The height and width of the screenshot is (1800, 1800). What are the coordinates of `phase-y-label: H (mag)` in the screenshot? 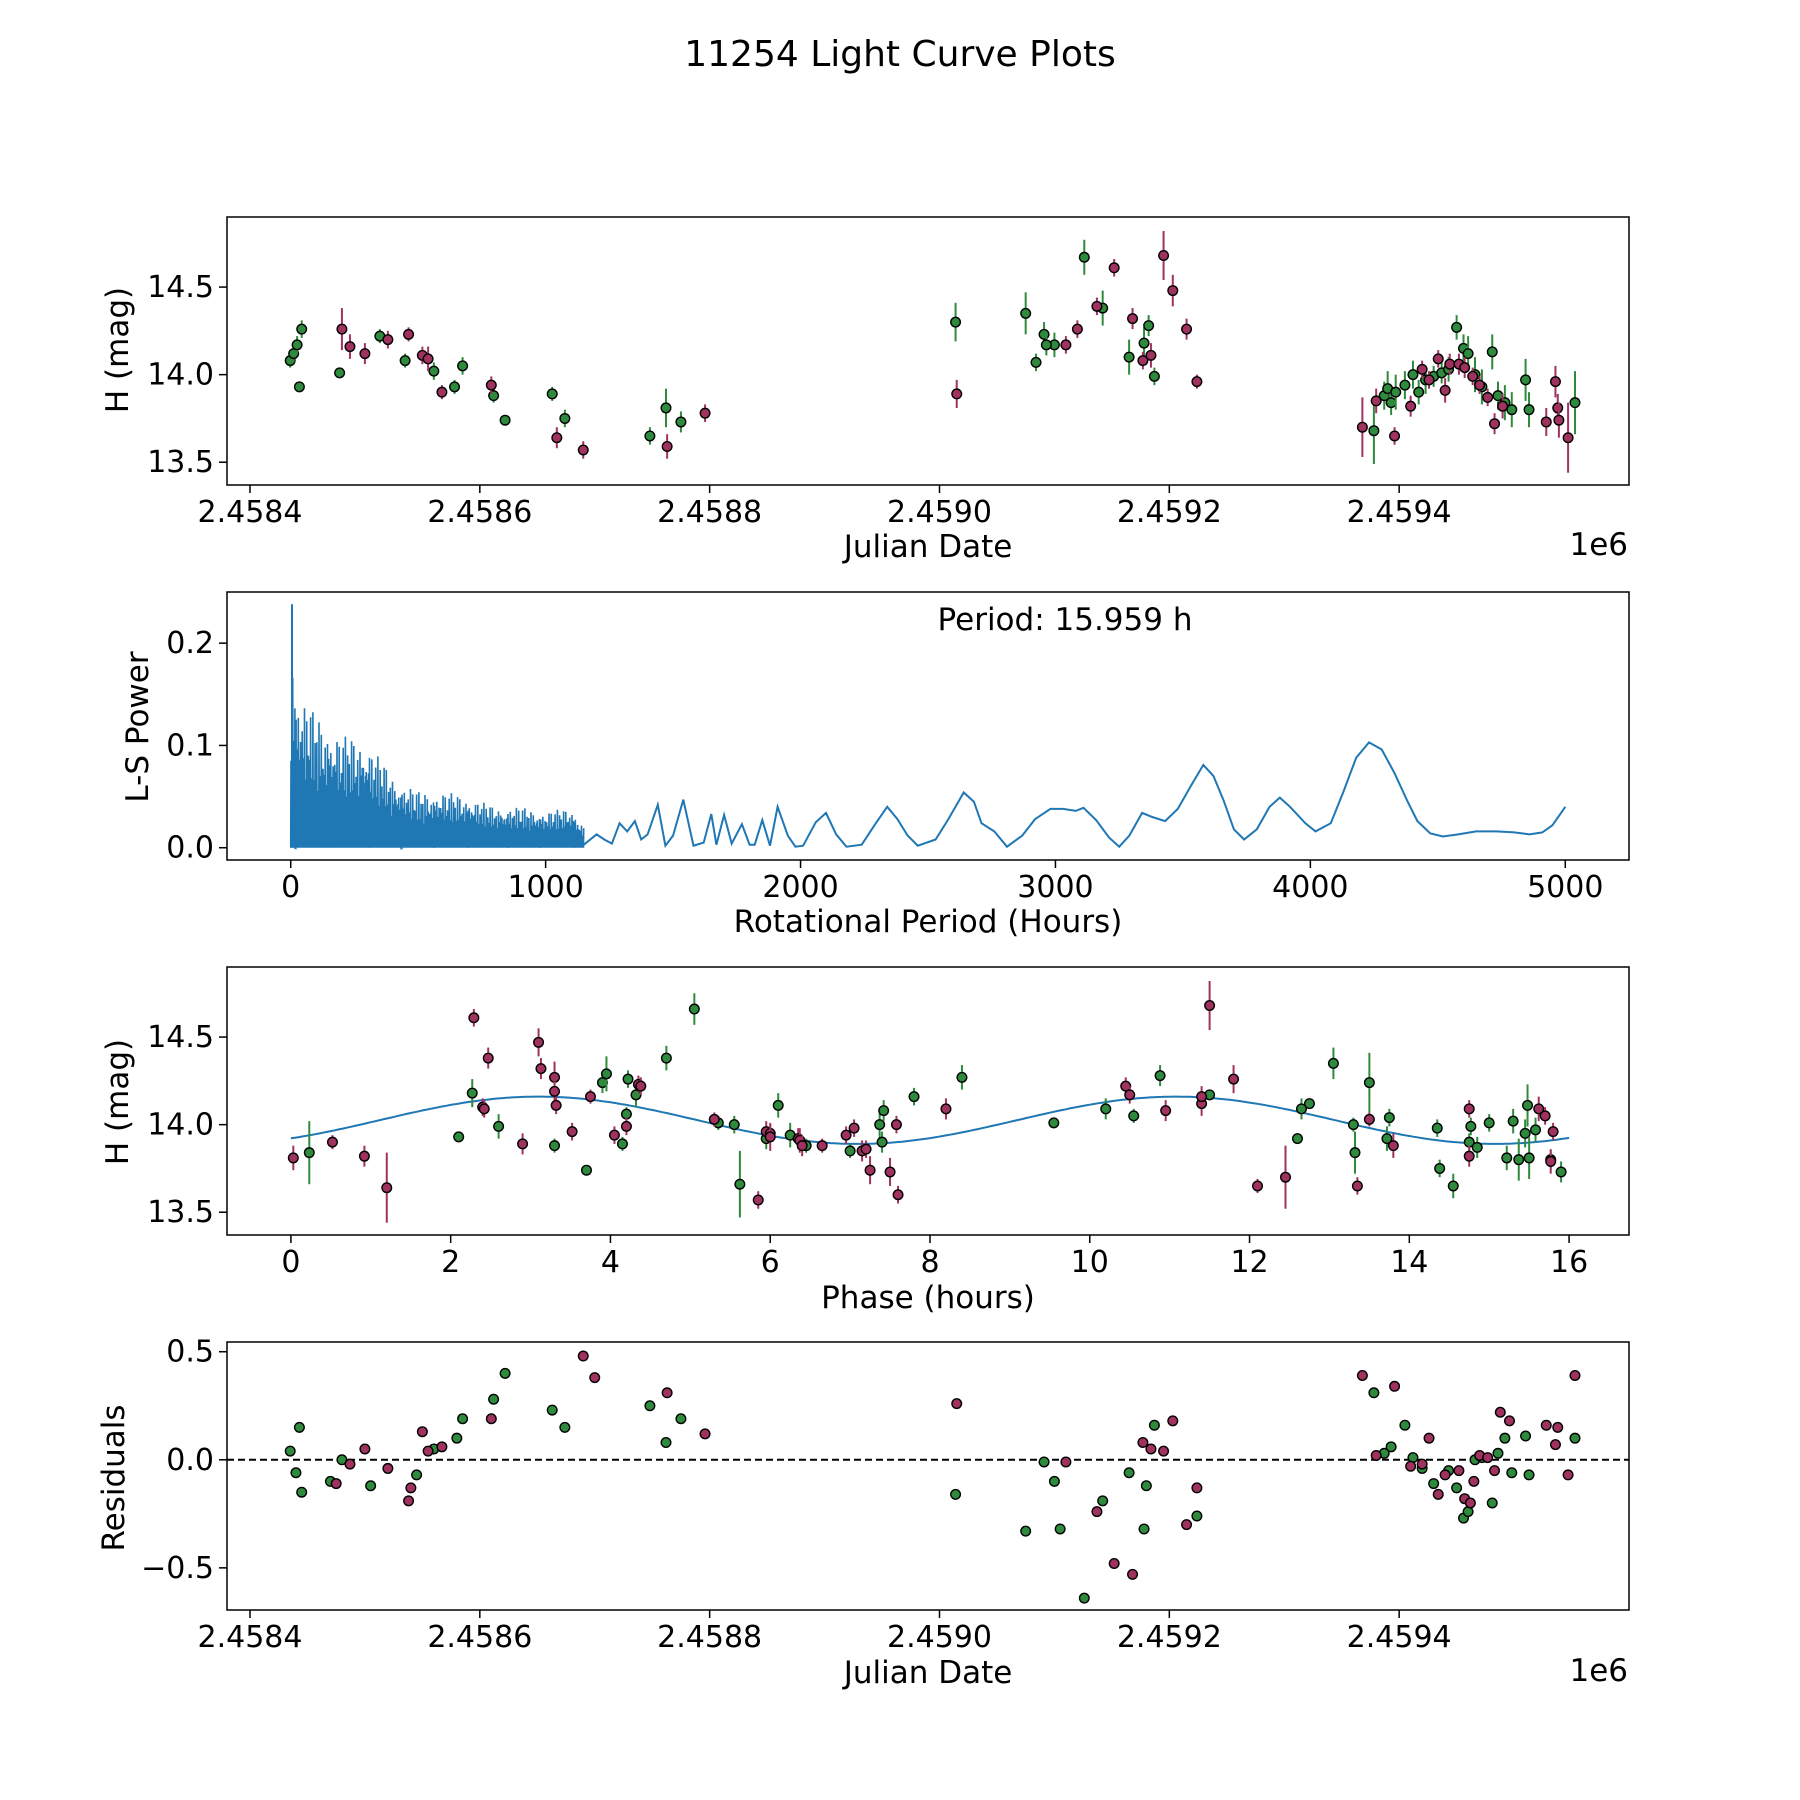 It's located at (118, 1102).